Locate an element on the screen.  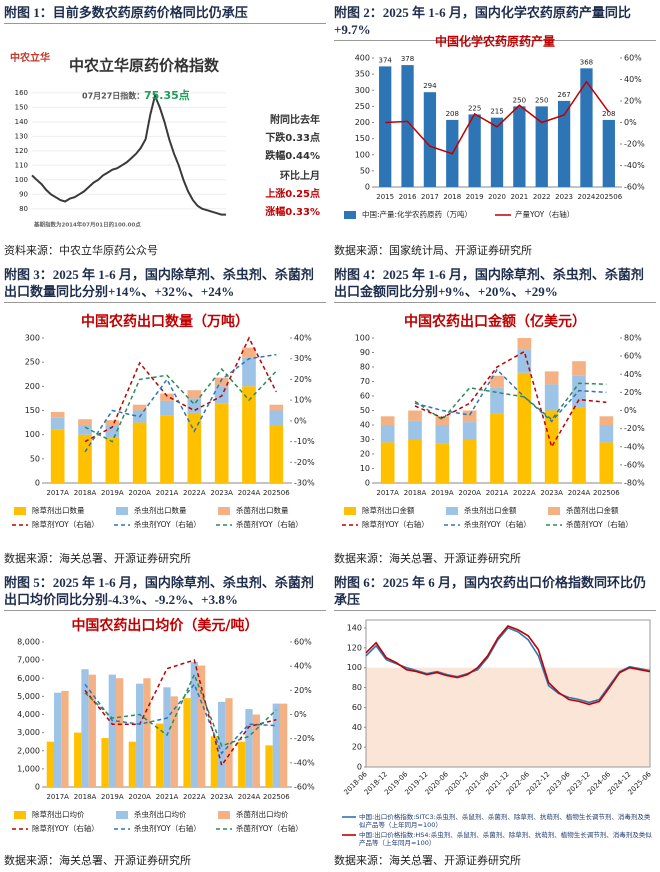
y2-tick-label: 10% is located at coordinates (303, 400).